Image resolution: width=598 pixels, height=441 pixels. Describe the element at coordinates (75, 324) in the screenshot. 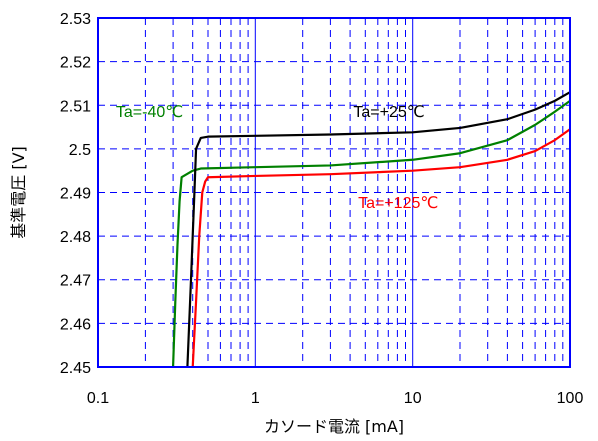

I see `y-tick-label: 2.46` at that location.